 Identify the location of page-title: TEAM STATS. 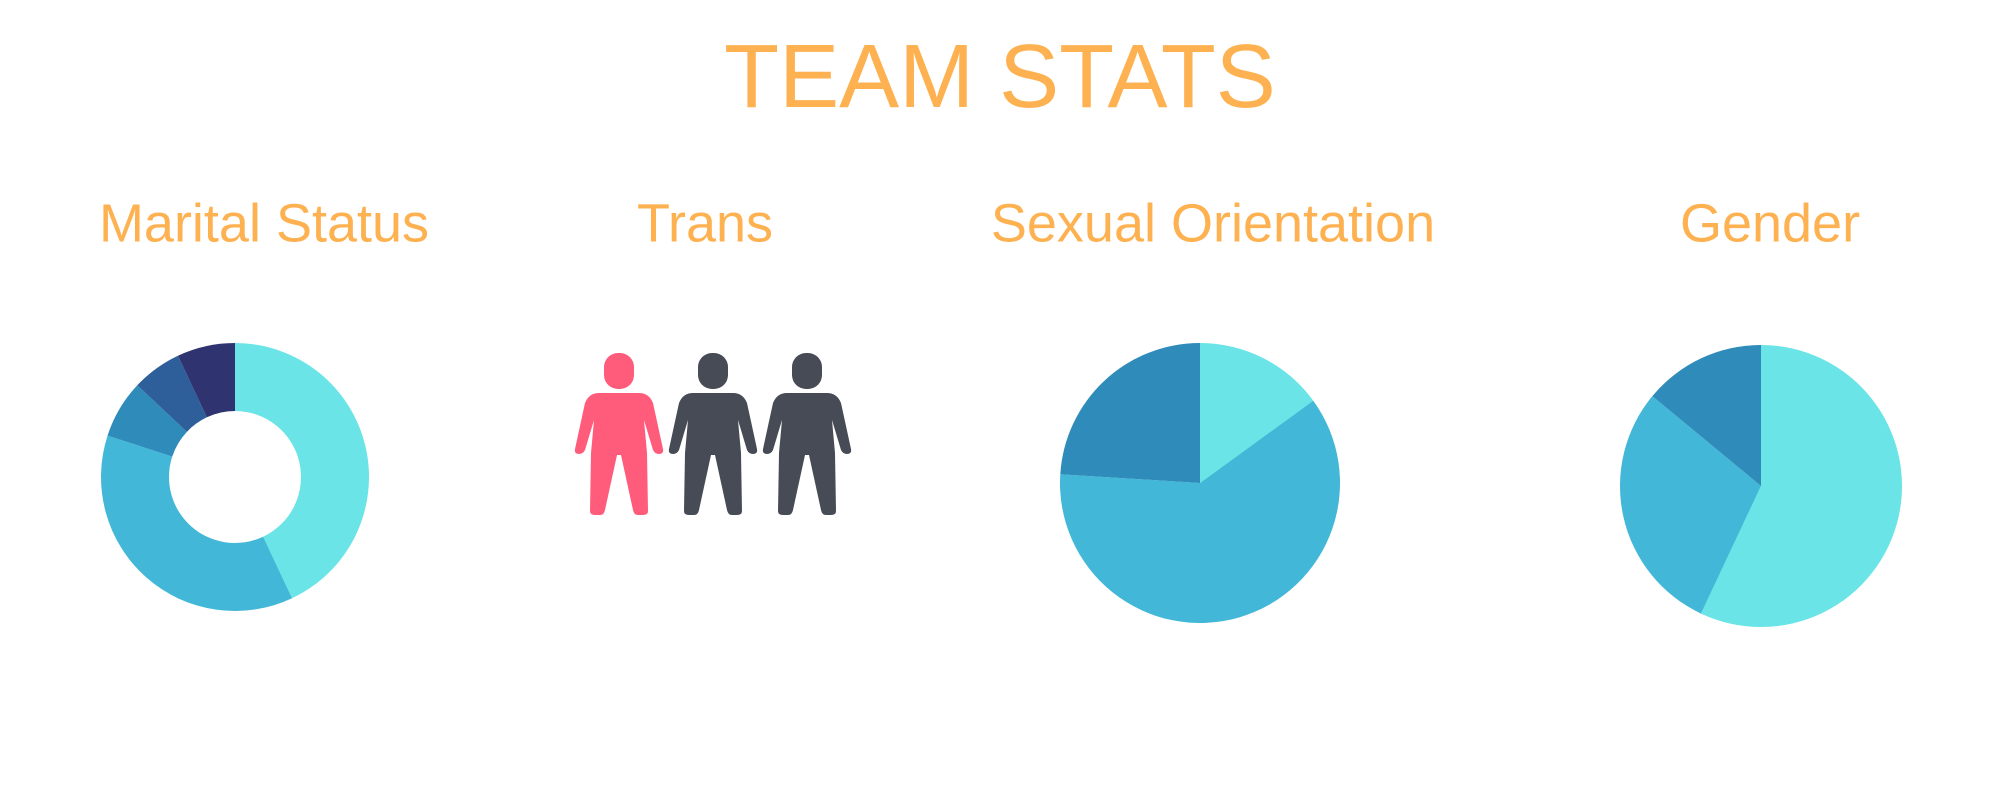
(1000, 77).